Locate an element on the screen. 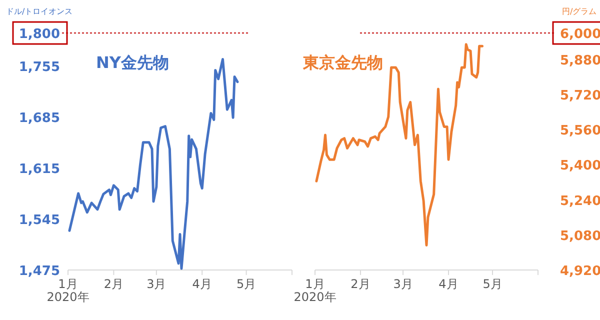 Image resolution: width=600 pixels, height=320 pixels. y-tick-label: 1,545 is located at coordinates (39, 220).